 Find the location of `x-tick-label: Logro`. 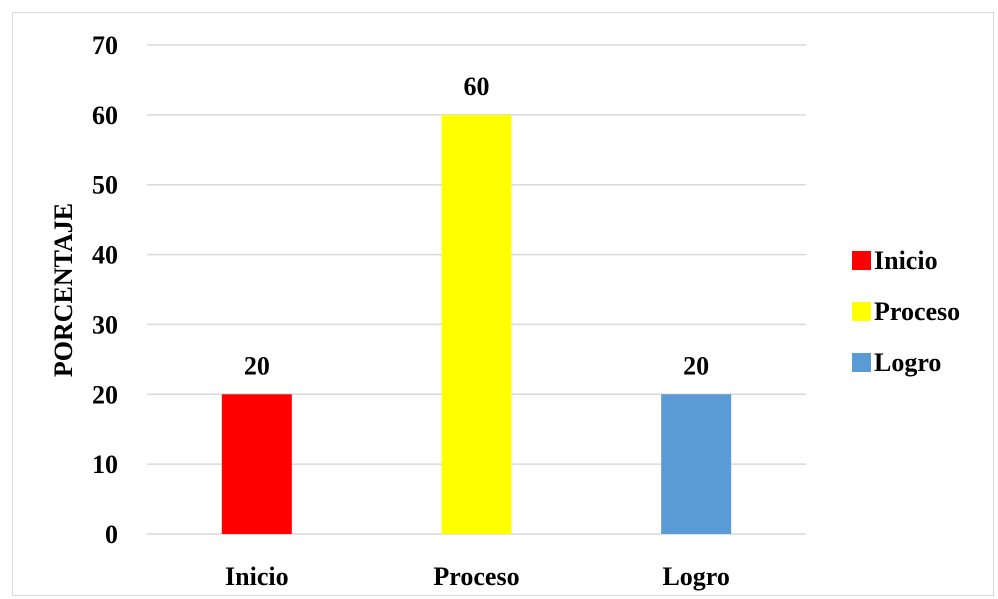

x-tick-label: Logro is located at coordinates (695, 576).